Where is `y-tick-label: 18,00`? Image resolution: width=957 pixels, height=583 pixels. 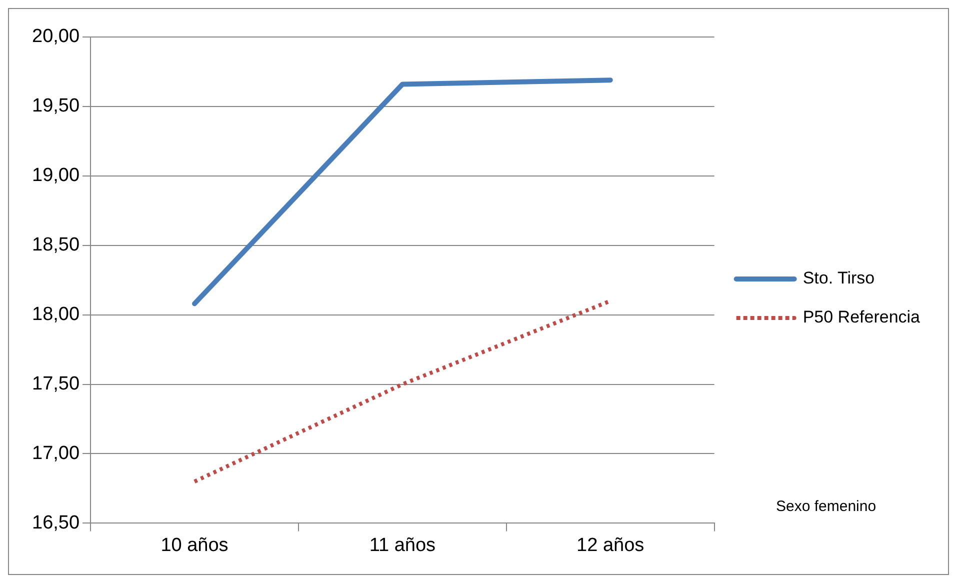
y-tick-label: 18,00 is located at coordinates (56, 315).